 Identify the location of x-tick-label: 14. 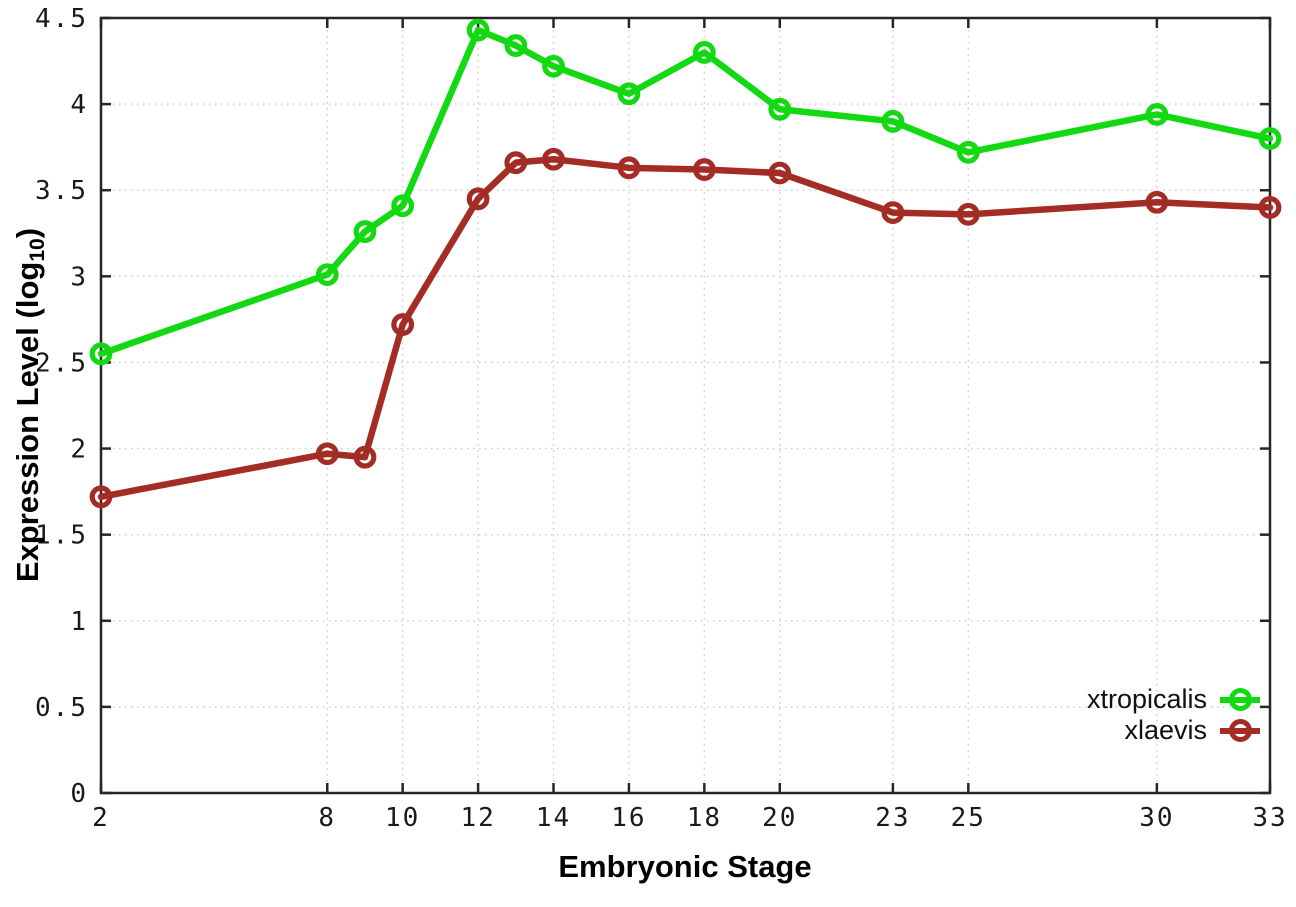
(553, 818).